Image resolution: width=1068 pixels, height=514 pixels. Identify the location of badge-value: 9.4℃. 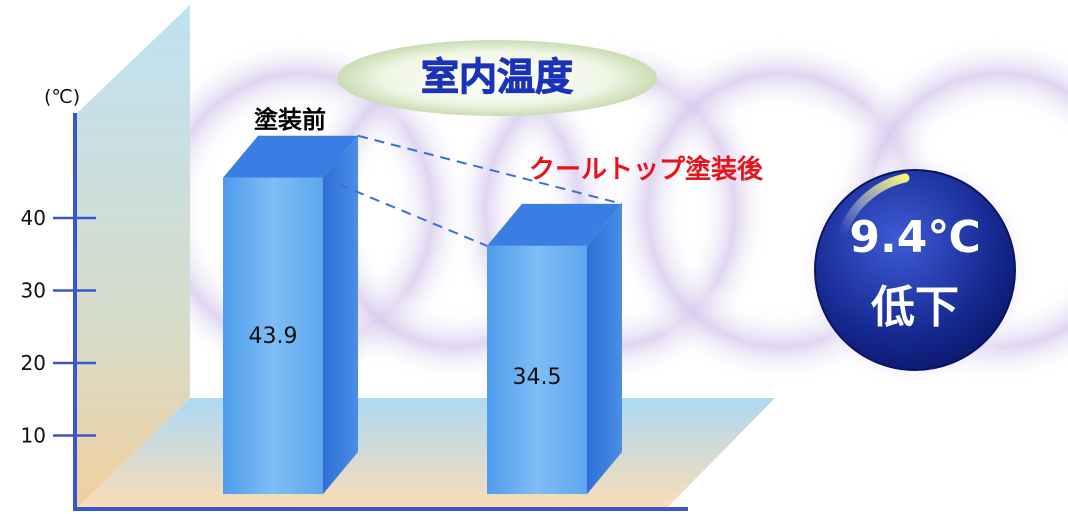
(914, 237).